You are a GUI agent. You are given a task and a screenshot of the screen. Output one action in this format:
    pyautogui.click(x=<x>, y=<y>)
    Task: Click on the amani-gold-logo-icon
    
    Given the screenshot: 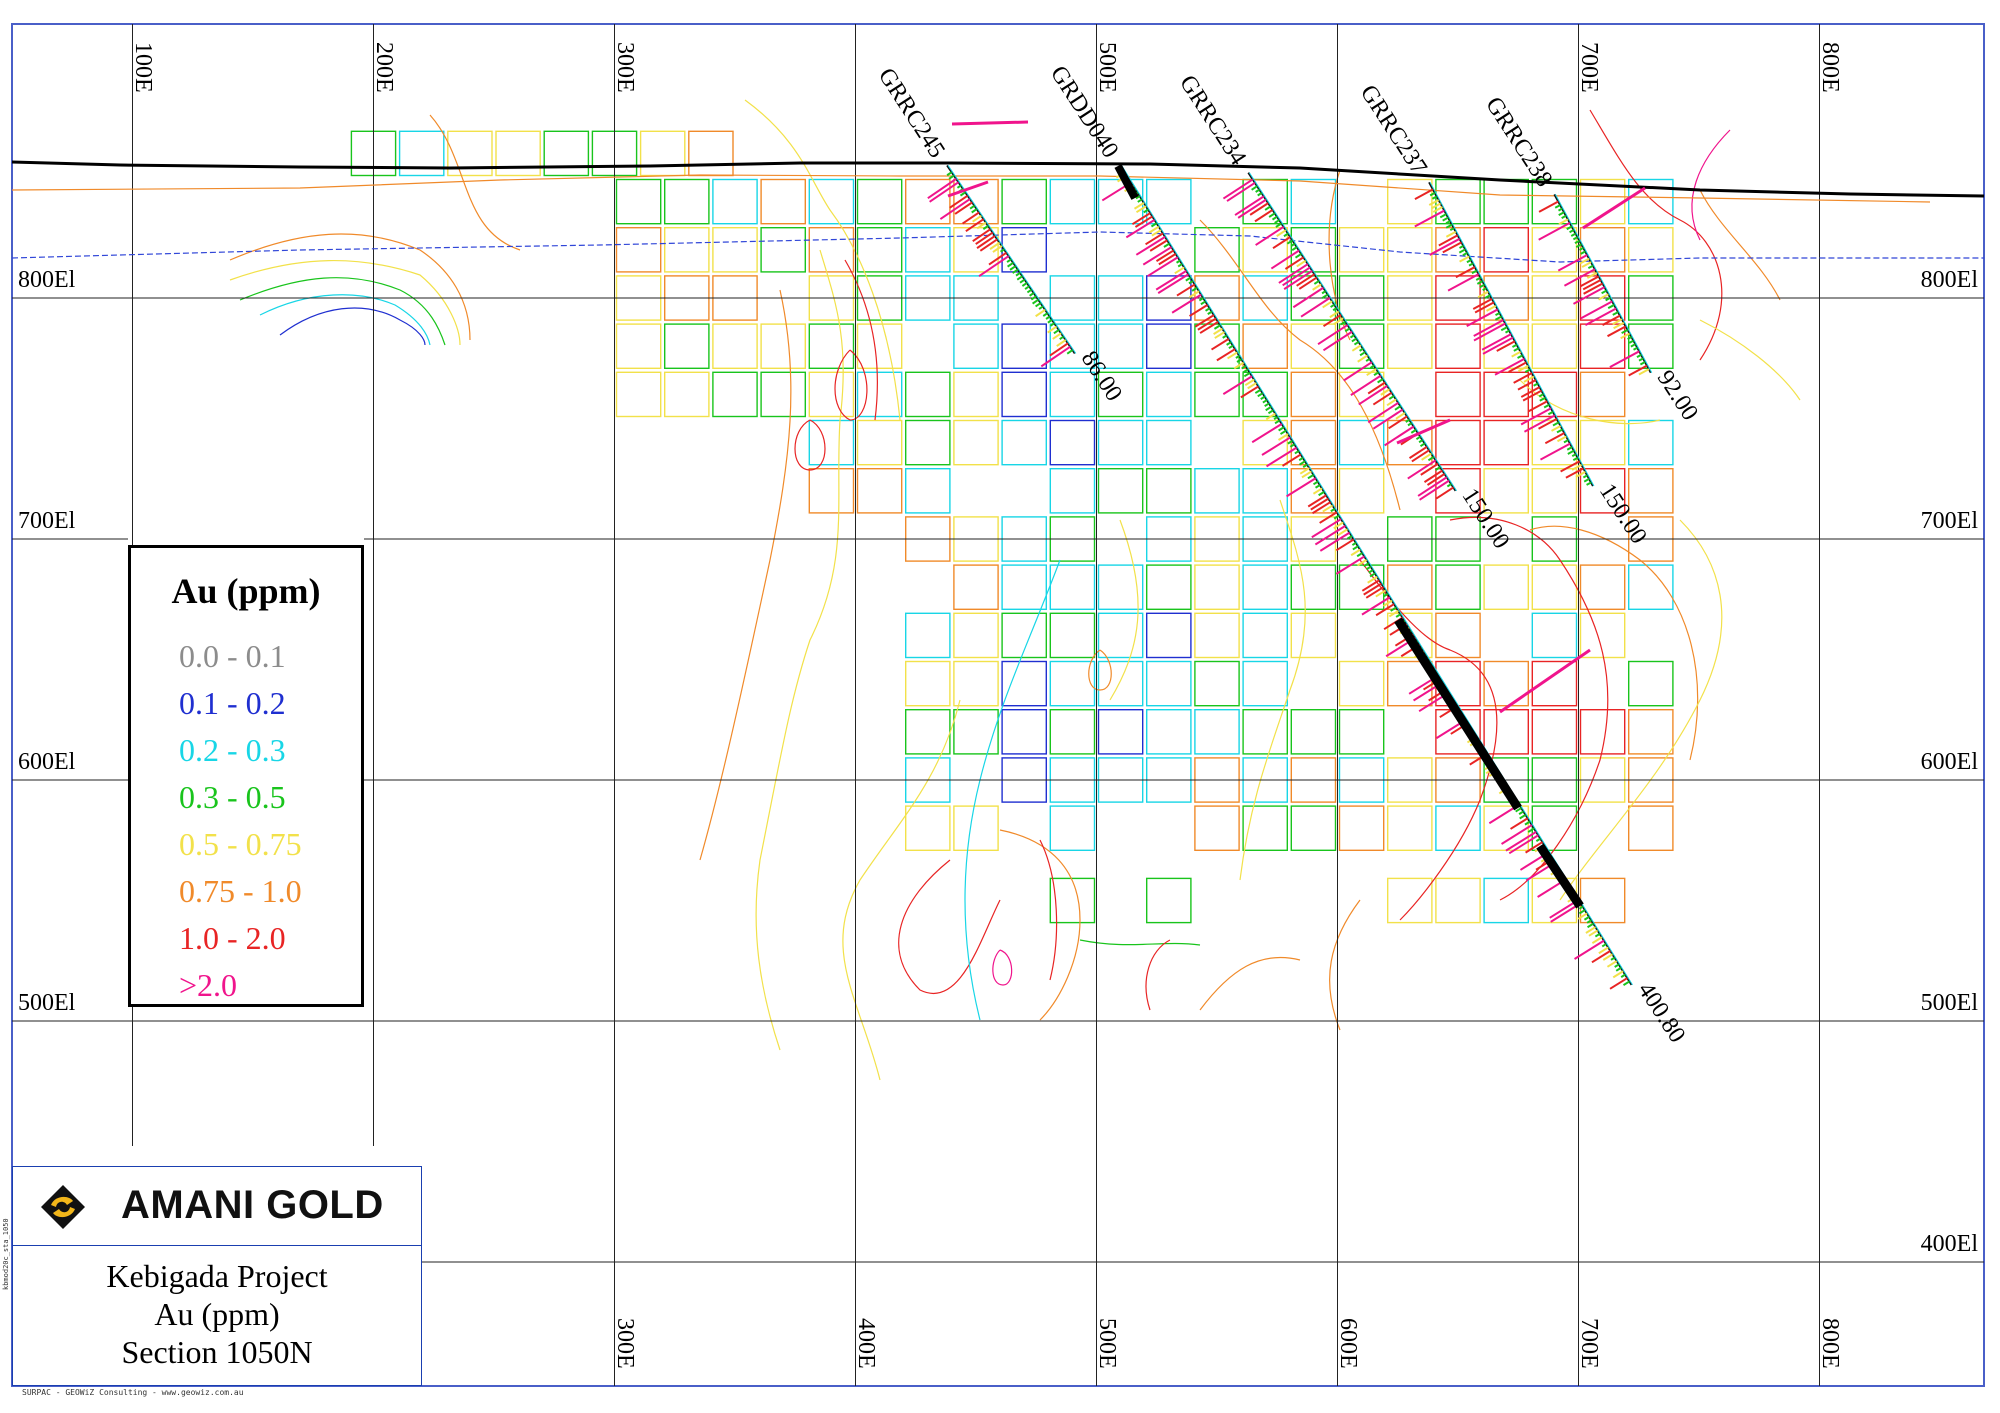 What is the action you would take?
    pyautogui.click(x=63, y=1207)
    